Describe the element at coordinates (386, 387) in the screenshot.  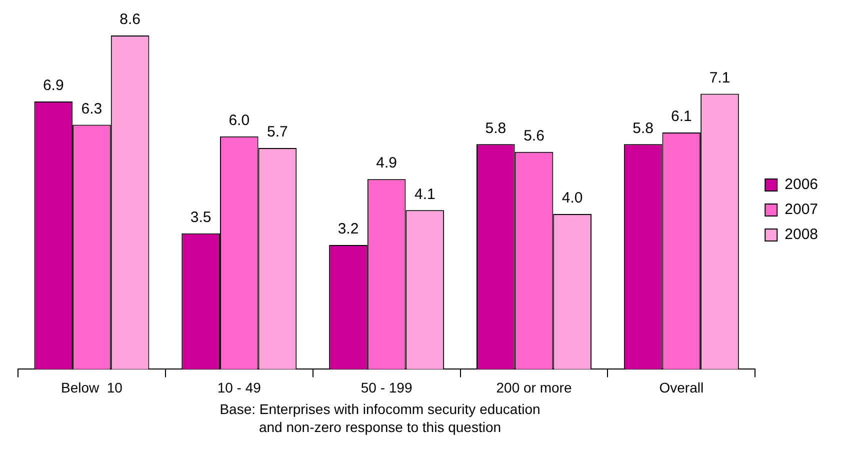
I see `x-tick-label: 50 - 199` at that location.